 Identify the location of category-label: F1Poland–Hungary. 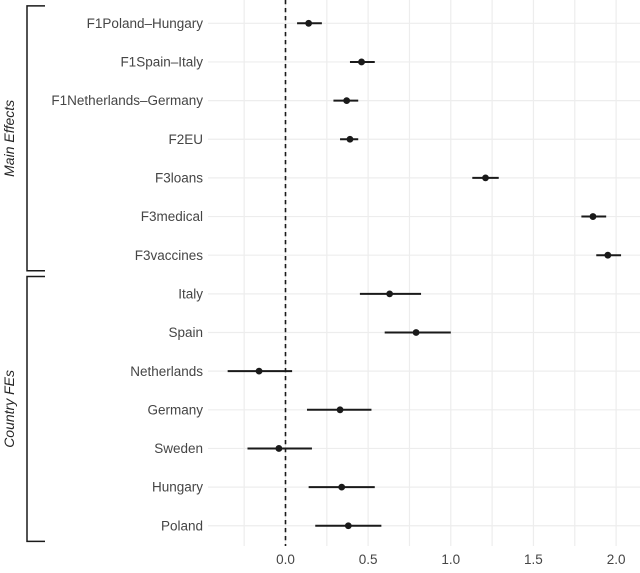
(145, 23).